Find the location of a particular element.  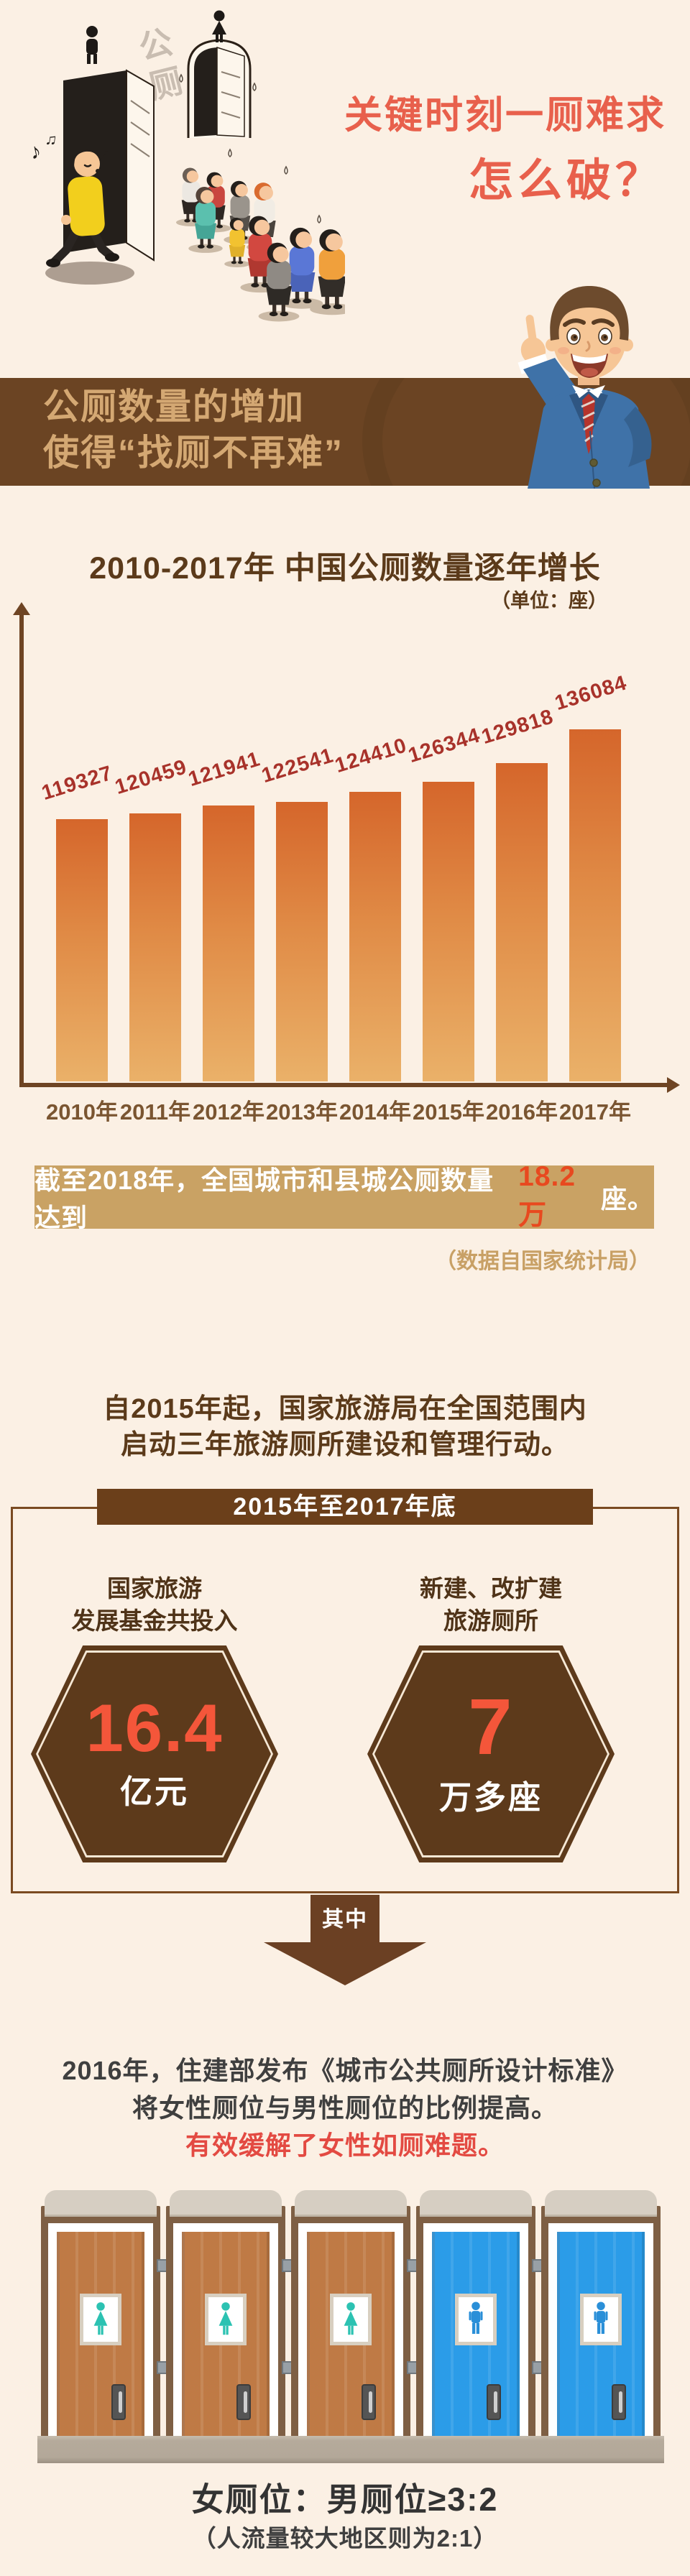

ratio-statement: 女厕位：男厕位≥3:2 is located at coordinates (345, 2499).